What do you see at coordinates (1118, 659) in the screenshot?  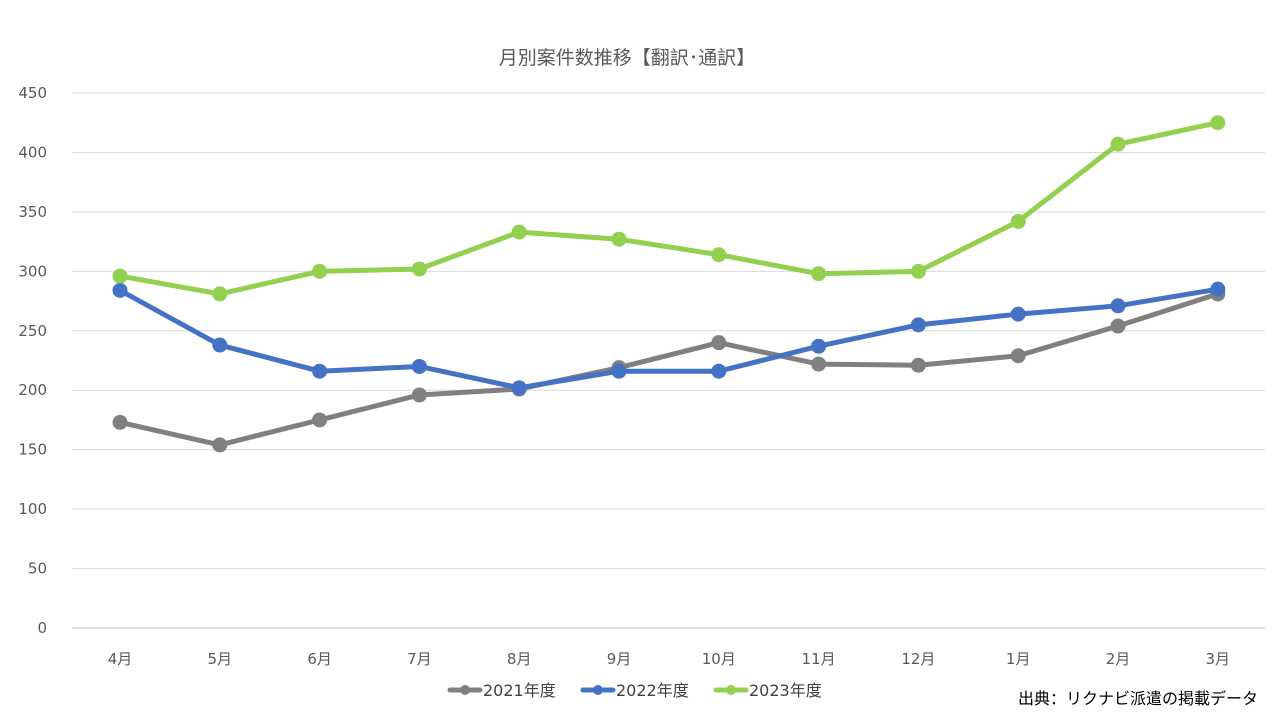 I see `x-tick-label: 2月` at bounding box center [1118, 659].